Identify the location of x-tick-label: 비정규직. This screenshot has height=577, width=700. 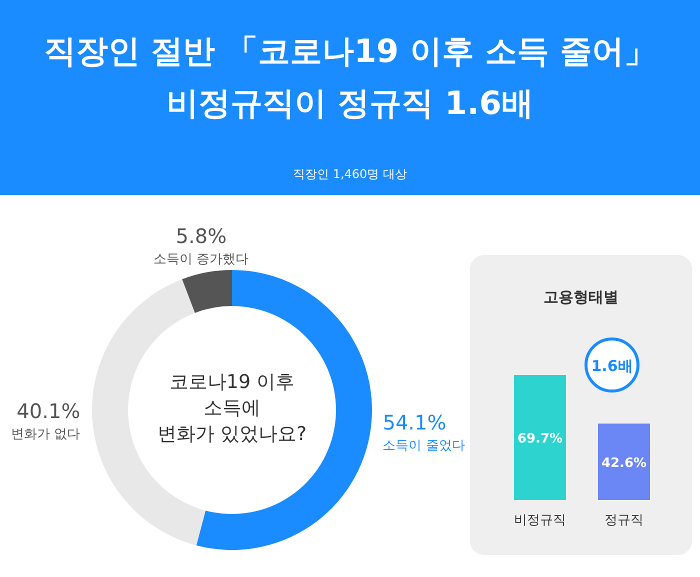
(540, 520).